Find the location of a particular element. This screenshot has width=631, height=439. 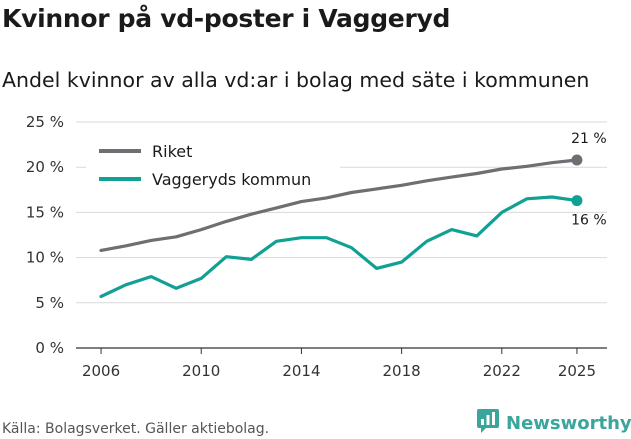

page-title: Kvinnor på vd-poster i Vaggeryd is located at coordinates (226, 18).